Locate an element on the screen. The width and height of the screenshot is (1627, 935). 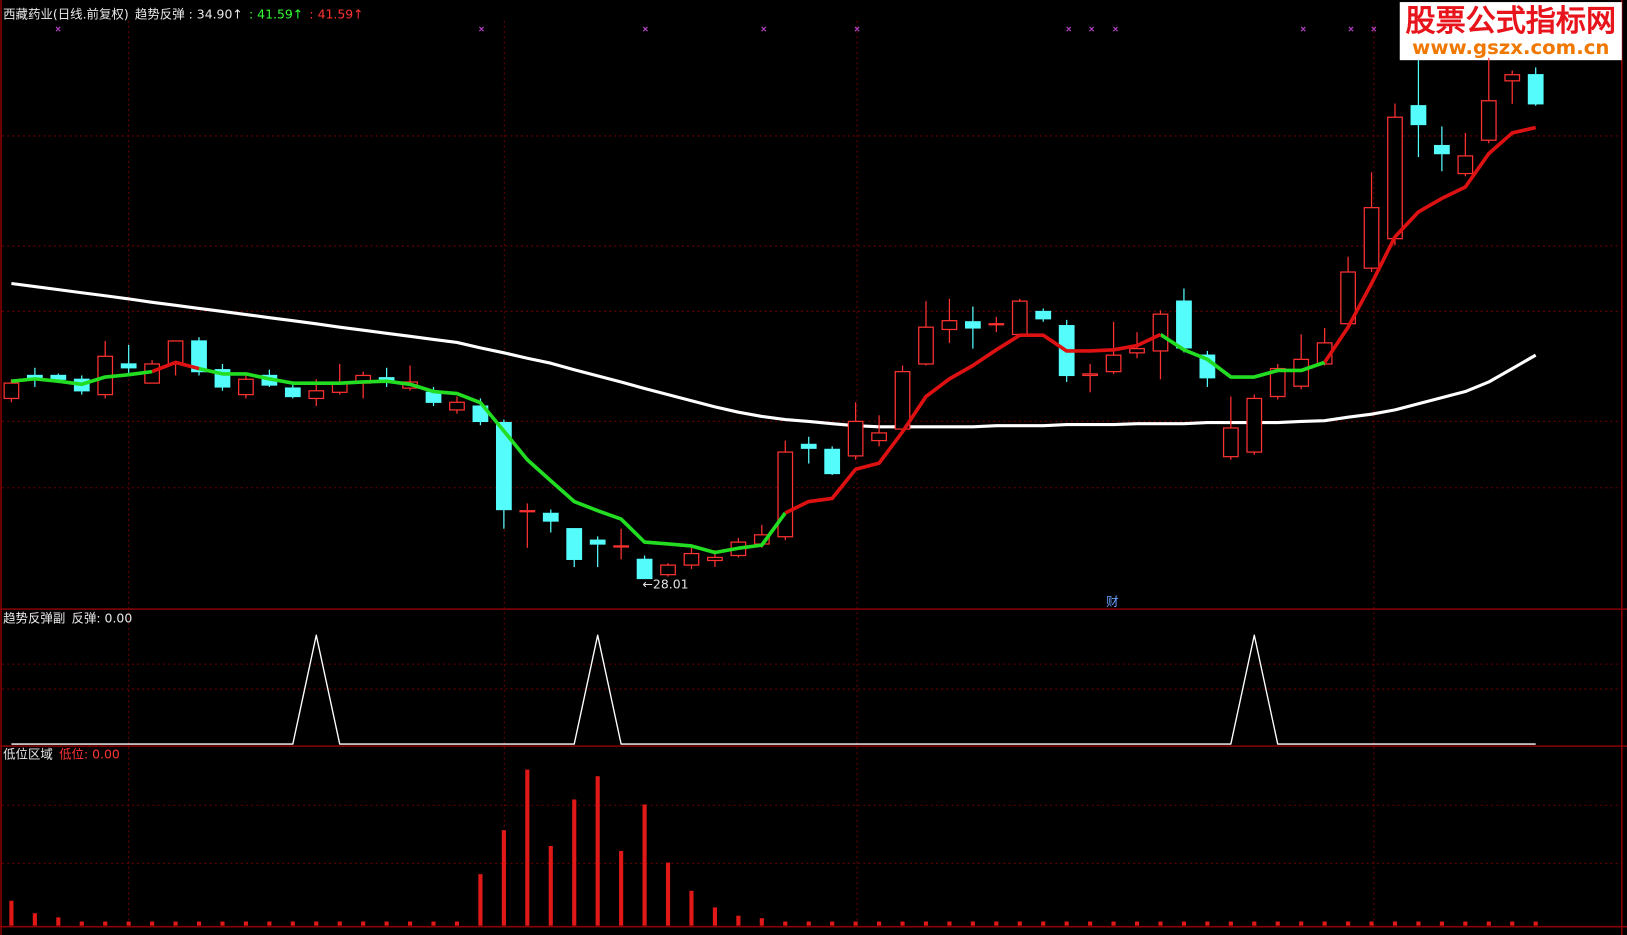
watermark: 股票公式指标网 www.gszx.com.cn is located at coordinates (1510, 31).